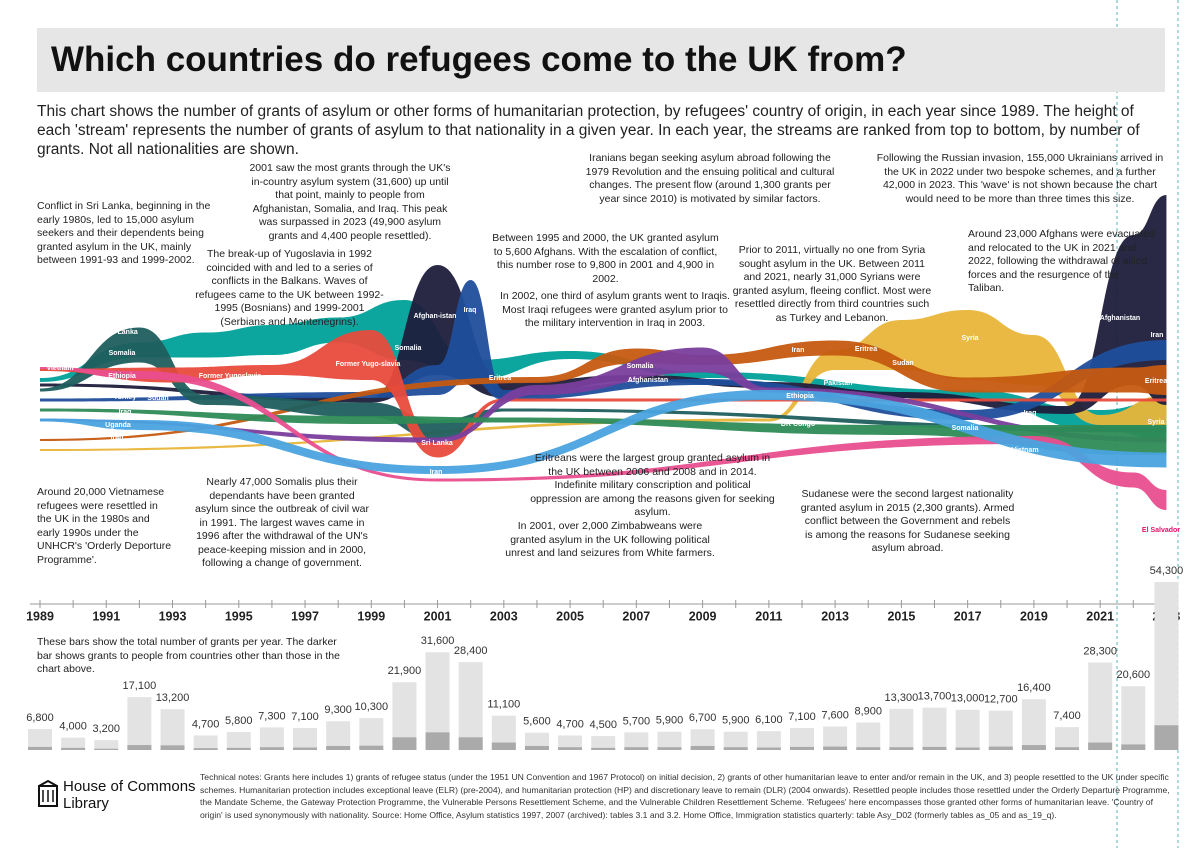 This screenshot has height=848, width=1200. I want to click on value-label: 31,600, so click(438, 641).